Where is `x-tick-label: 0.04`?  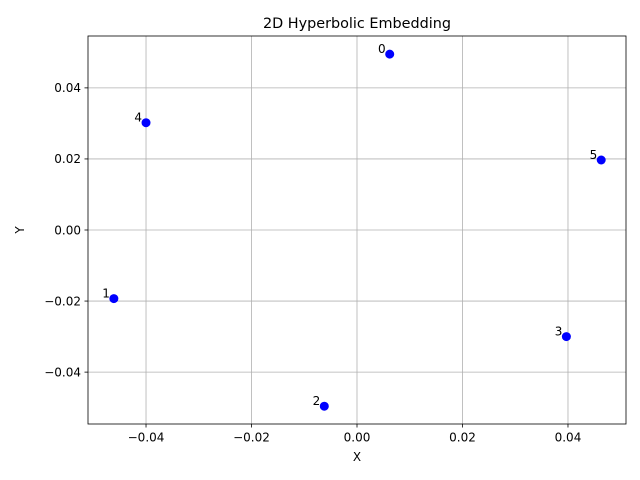
x-tick-label: 0.04 is located at coordinates (568, 438).